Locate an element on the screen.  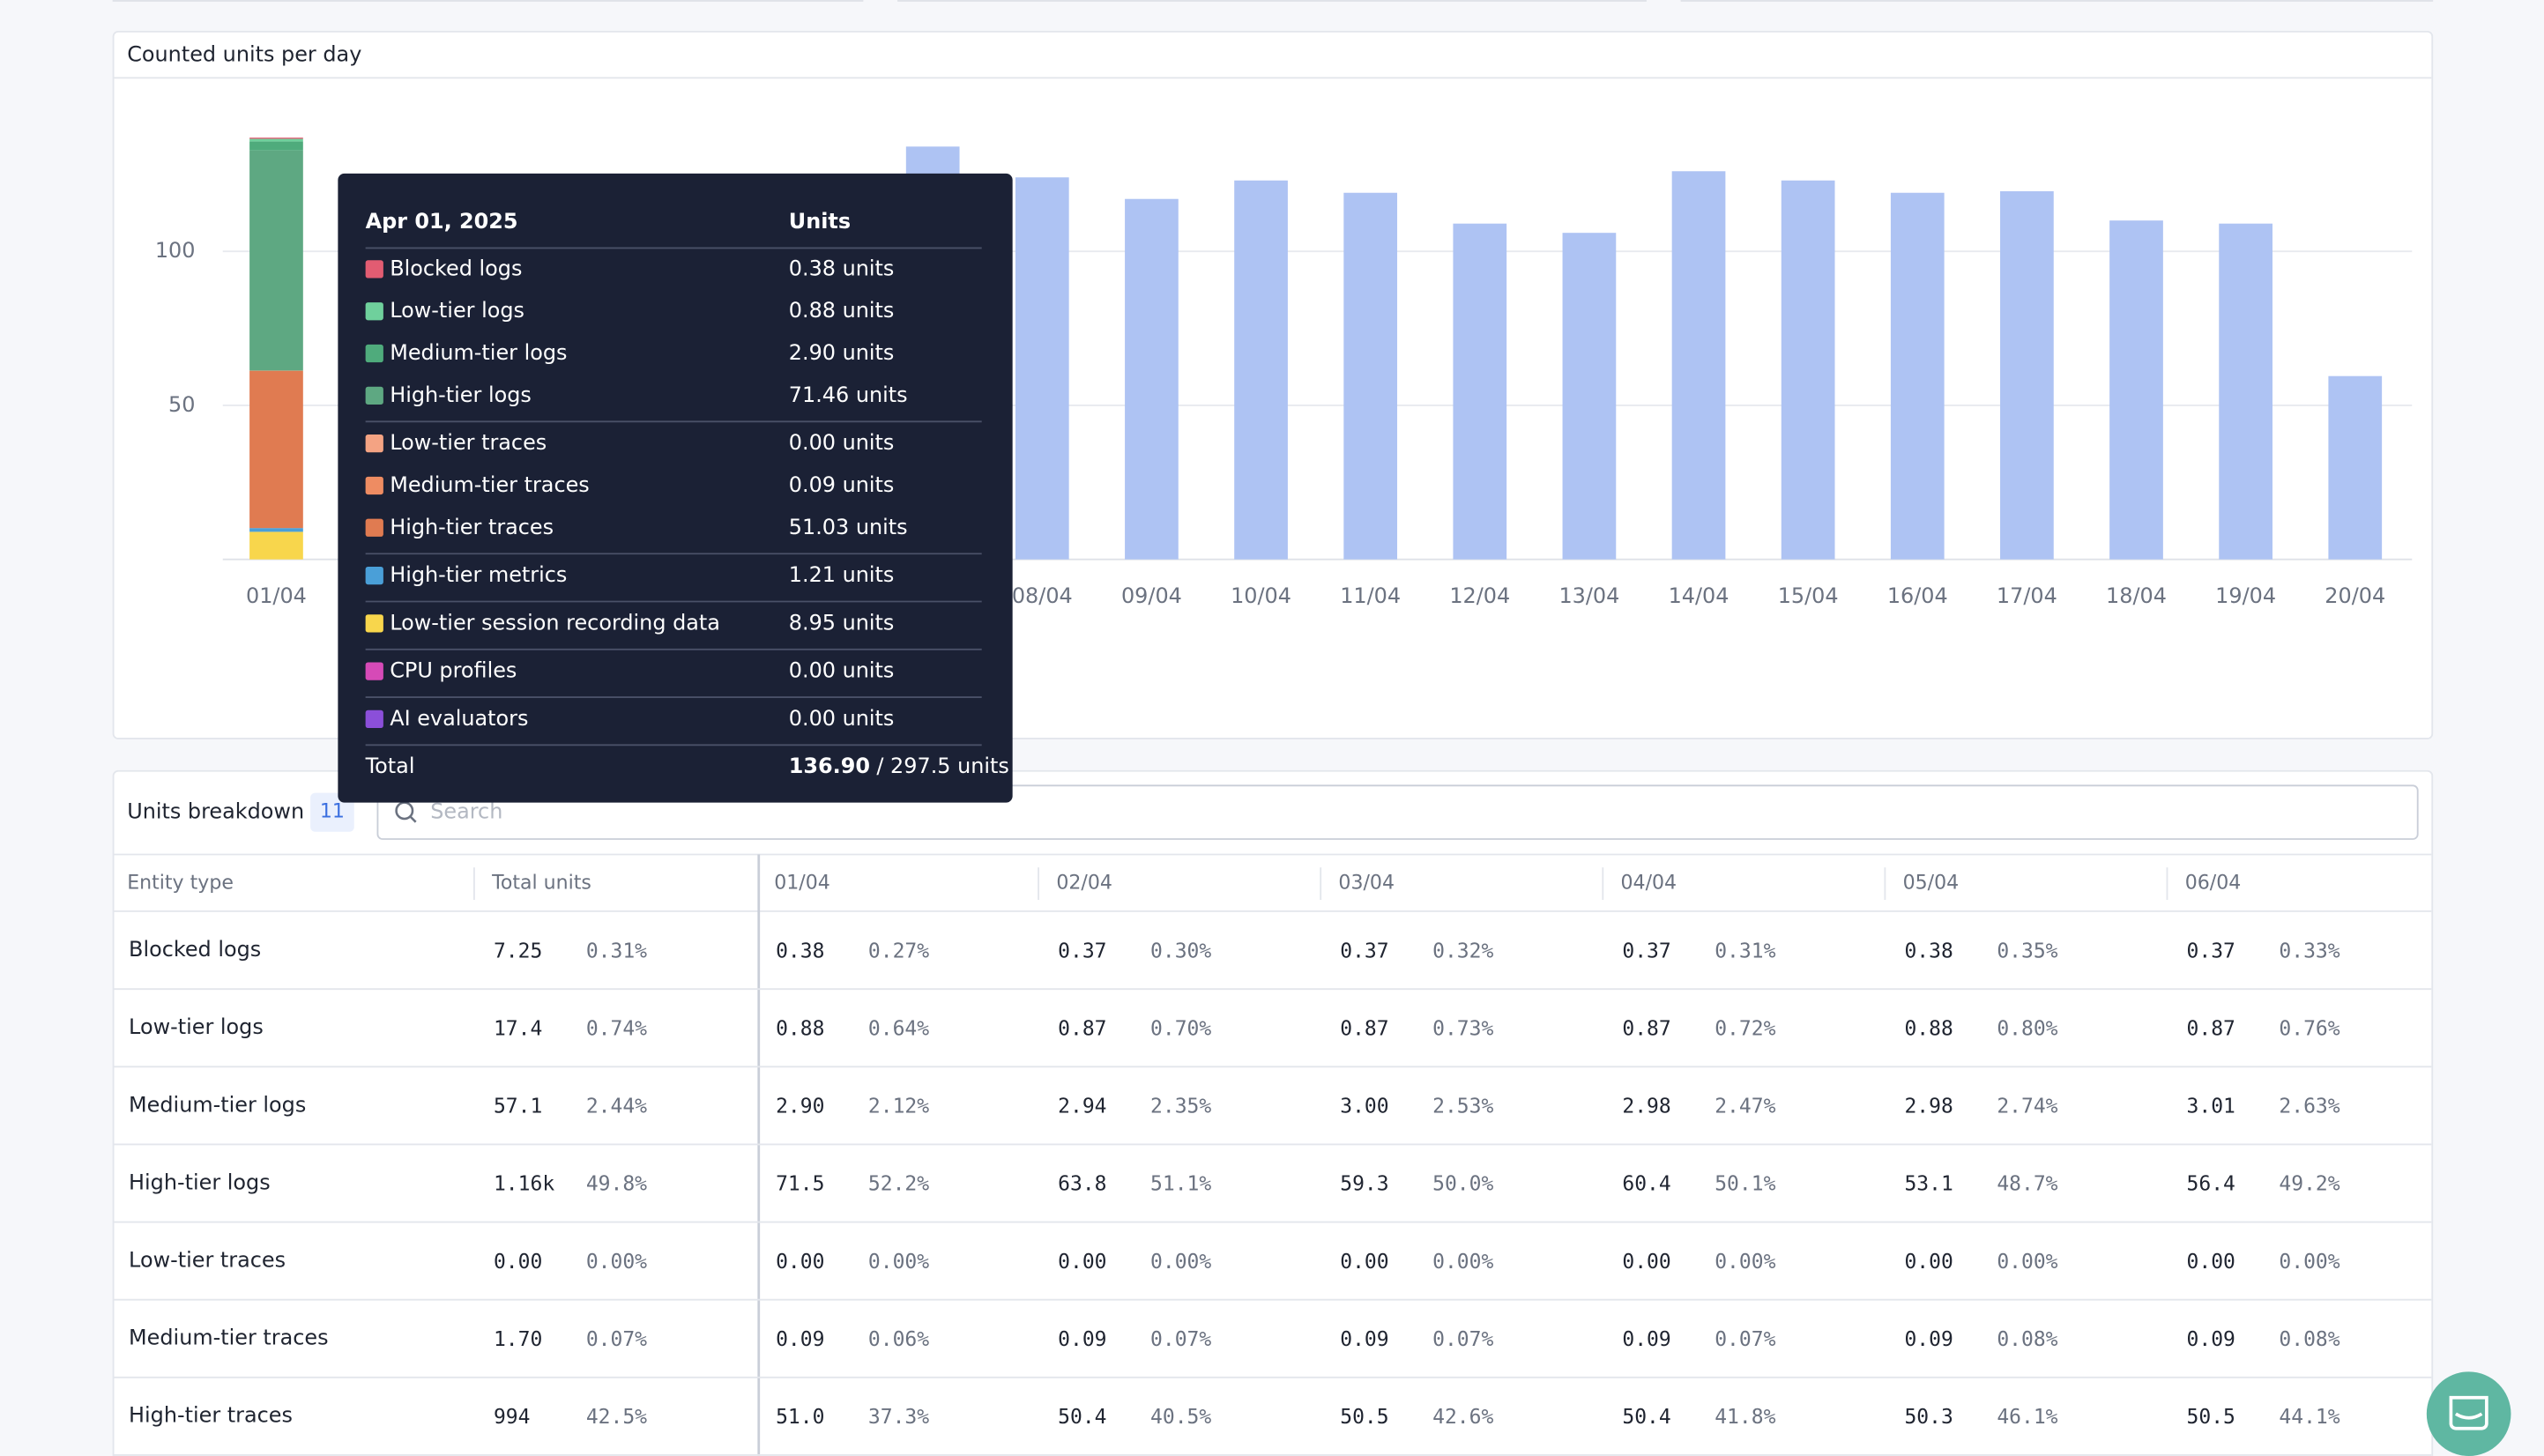
cell-percent: 2.35% is located at coordinates (1181, 1107).